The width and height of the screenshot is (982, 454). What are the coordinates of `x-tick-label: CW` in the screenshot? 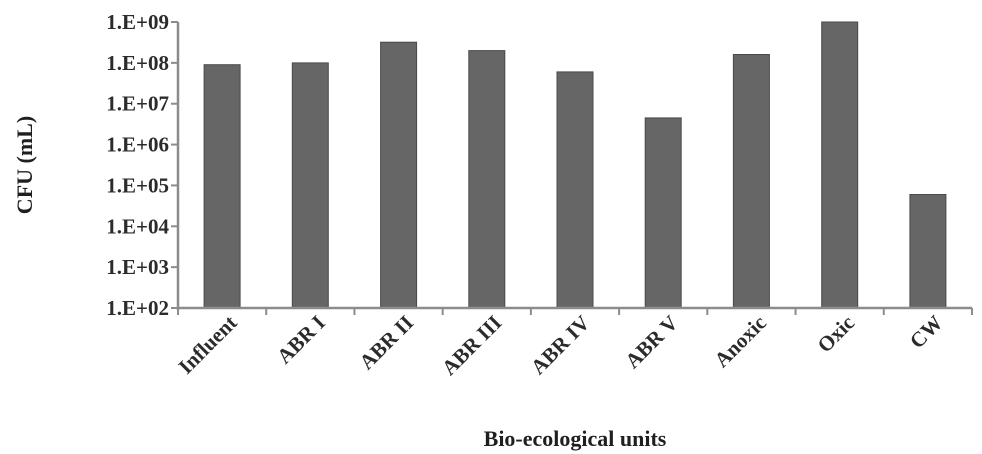 It's located at (926, 332).